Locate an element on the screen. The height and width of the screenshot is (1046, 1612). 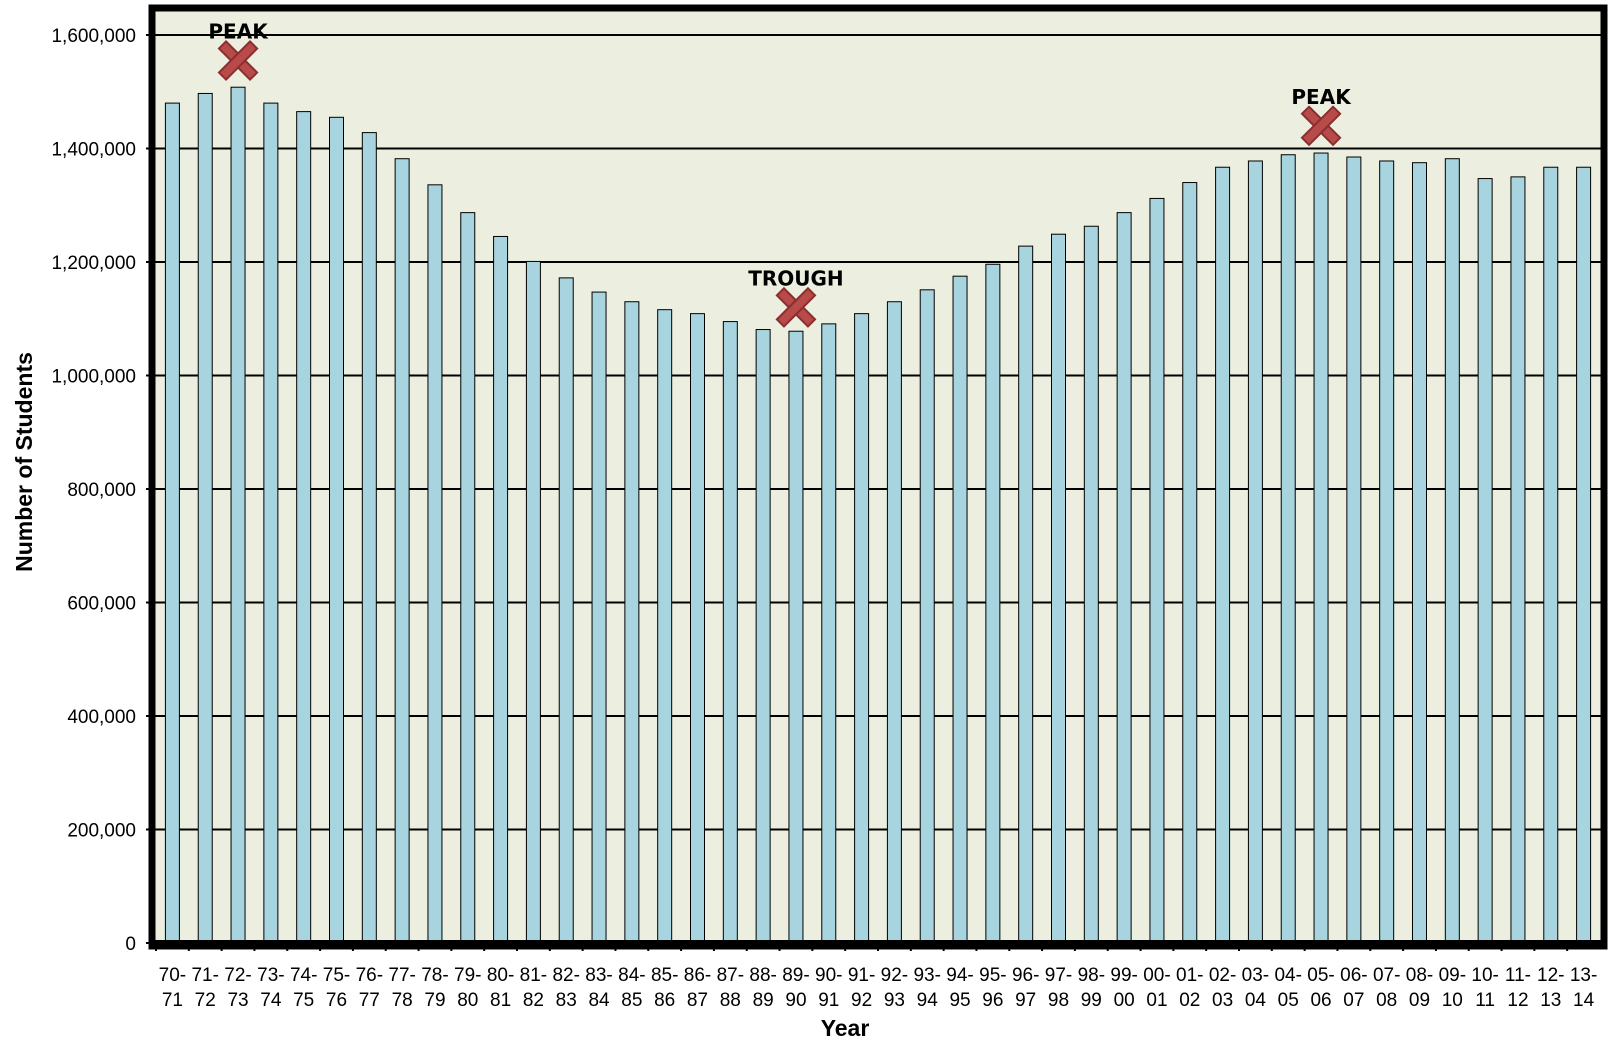
x-tick-label: 99 is located at coordinates (1091, 1000).